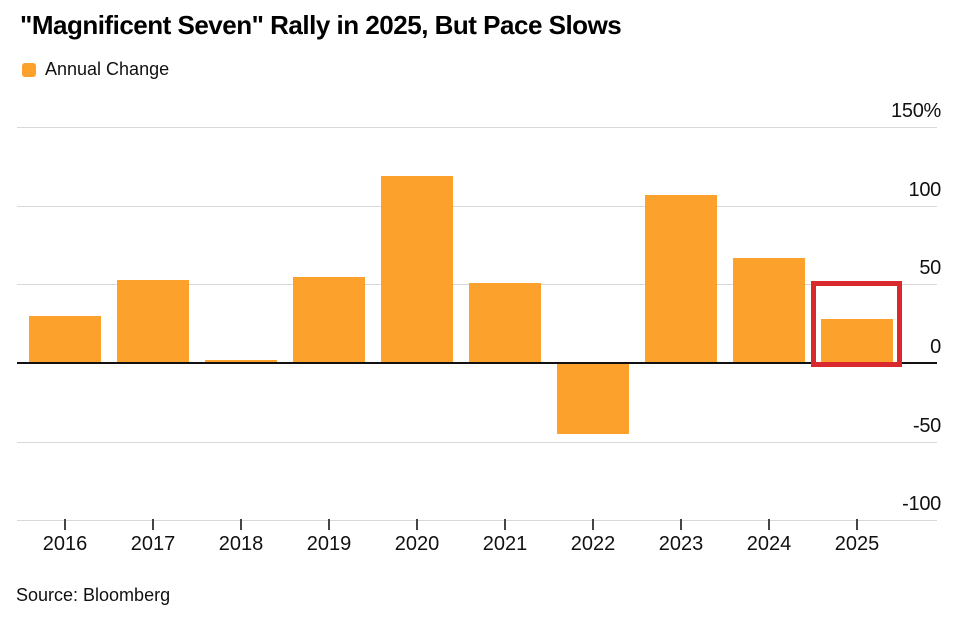 Image resolution: width=974 pixels, height=628 pixels. What do you see at coordinates (593, 398) in the screenshot?
I see `bar-2022` at bounding box center [593, 398].